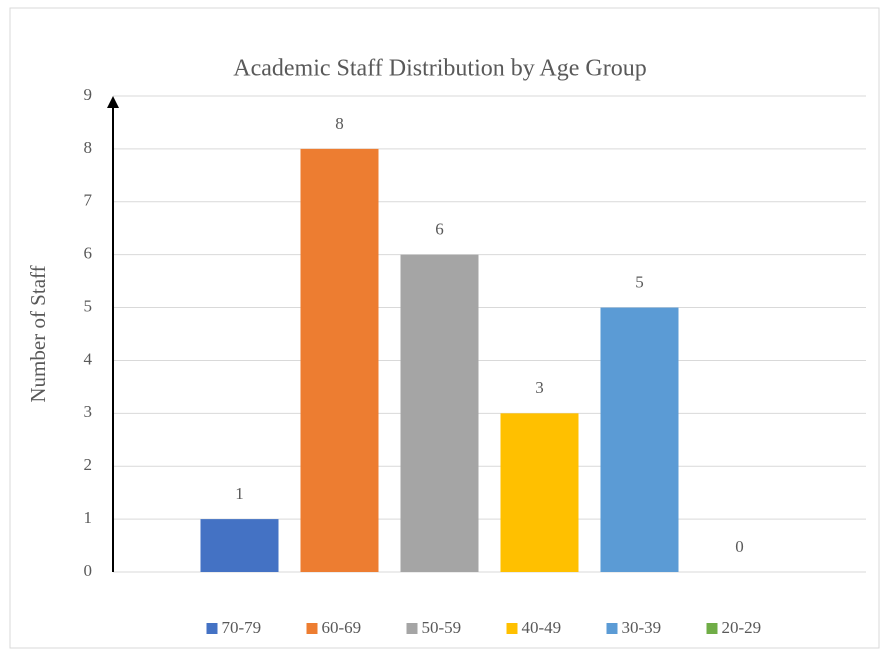 The height and width of the screenshot is (654, 886). Describe the element at coordinates (88, 411) in the screenshot. I see `y-tick-label: 3` at that location.